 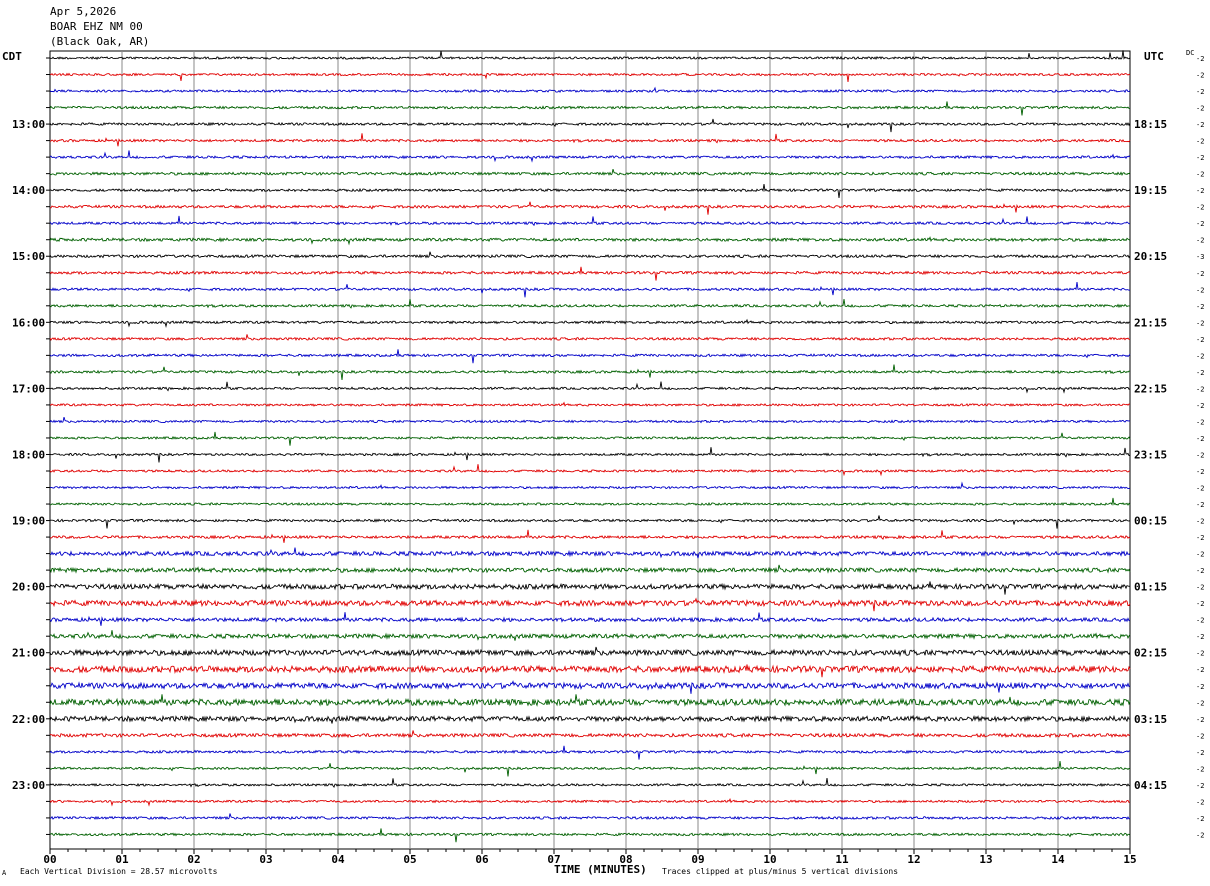 I want to click on dc-offset-header: DC, so click(x=1190, y=53).